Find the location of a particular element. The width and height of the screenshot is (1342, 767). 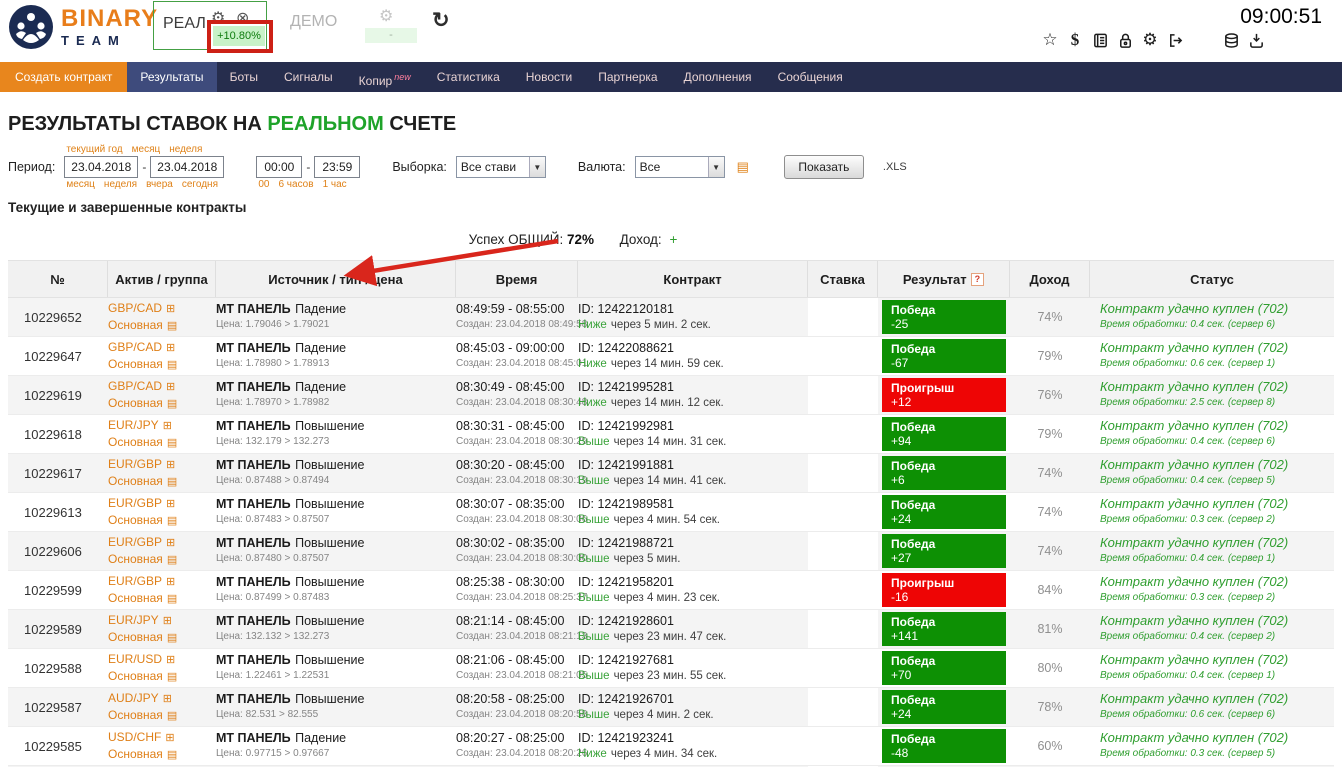

header-toolbar is located at coordinates (1153, 40).